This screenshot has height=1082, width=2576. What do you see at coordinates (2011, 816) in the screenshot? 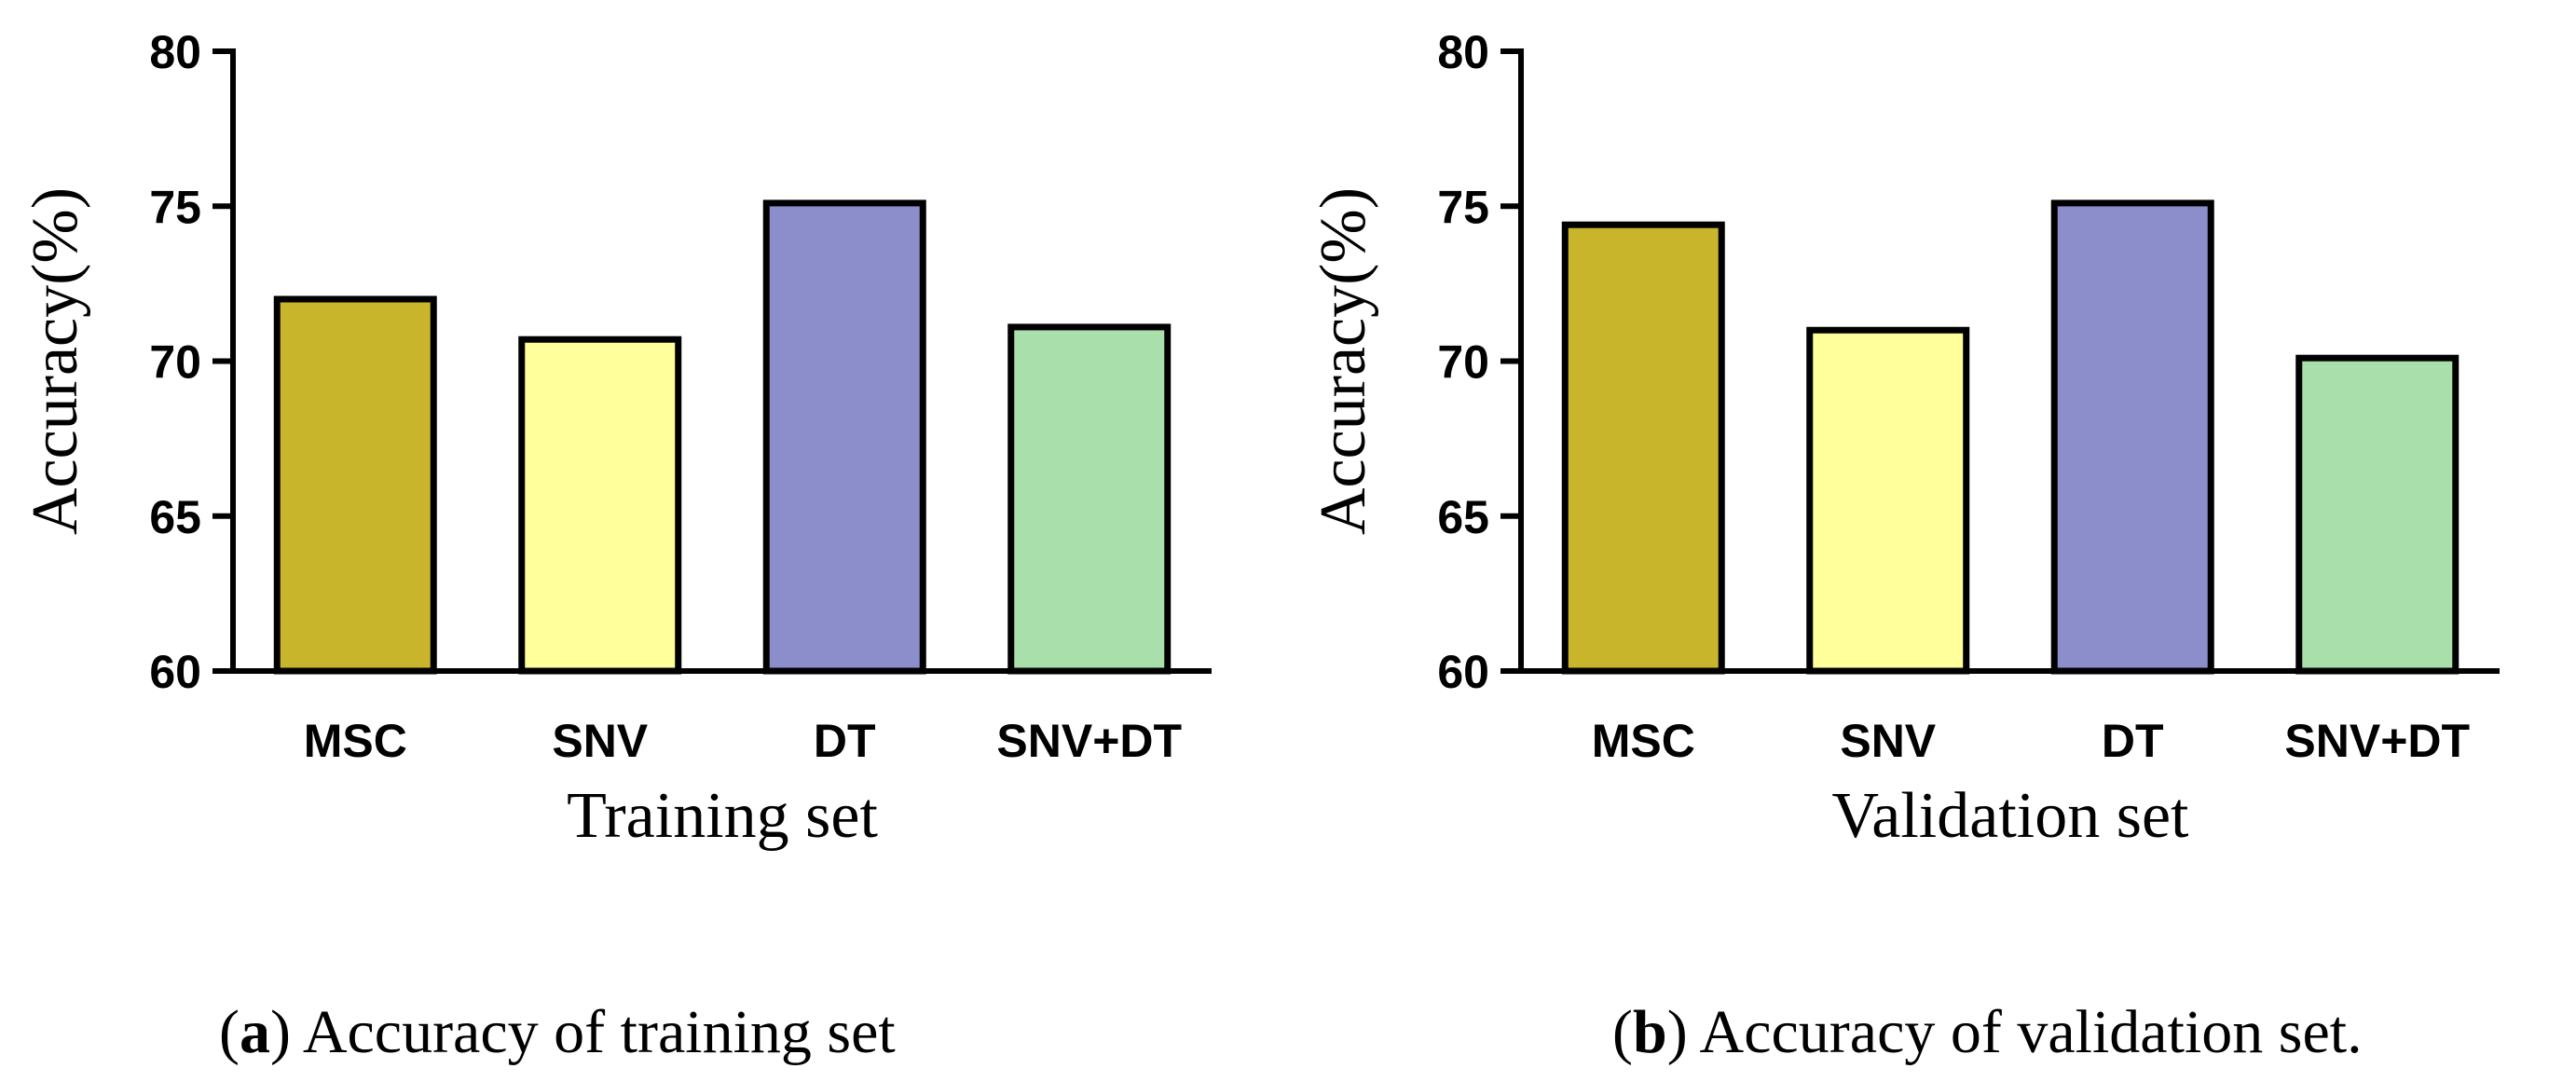
I see `x-axis-title: Validation set` at bounding box center [2011, 816].